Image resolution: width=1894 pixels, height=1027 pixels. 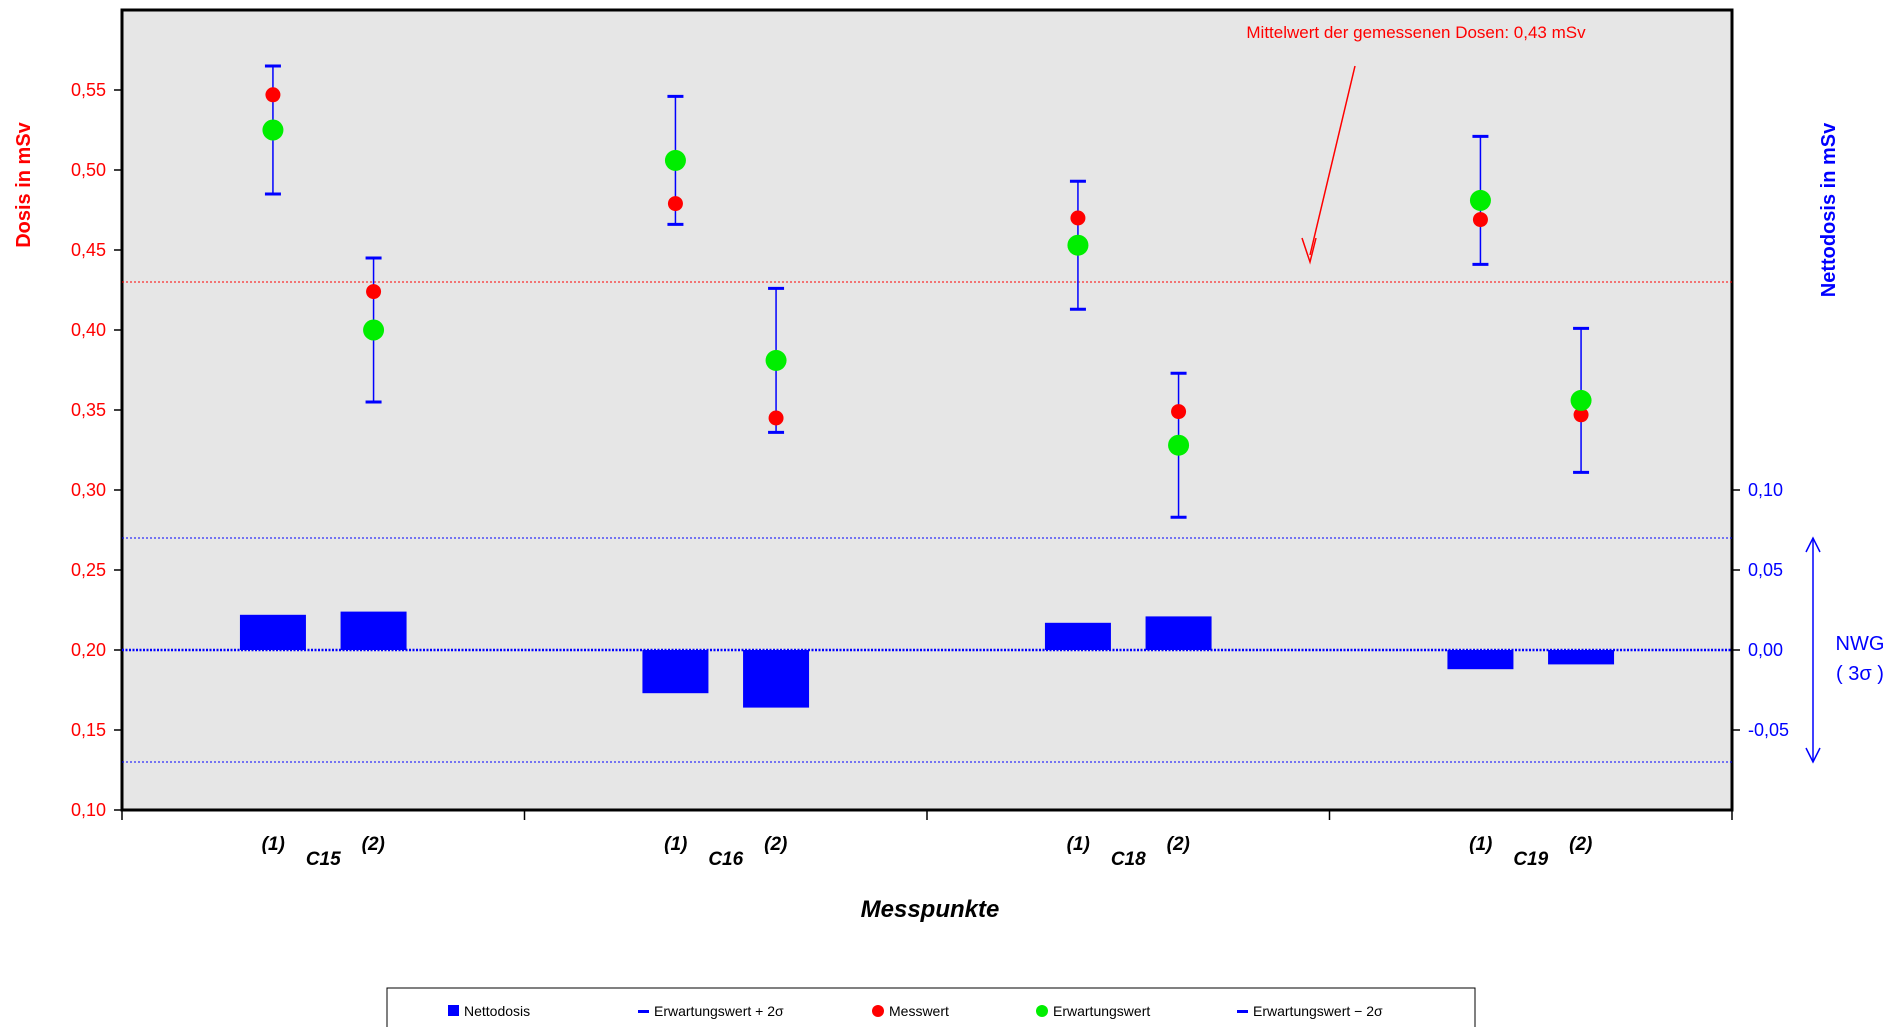 What do you see at coordinates (1768, 730) in the screenshot?
I see `y-right-tick-label: -0,05` at bounding box center [1768, 730].